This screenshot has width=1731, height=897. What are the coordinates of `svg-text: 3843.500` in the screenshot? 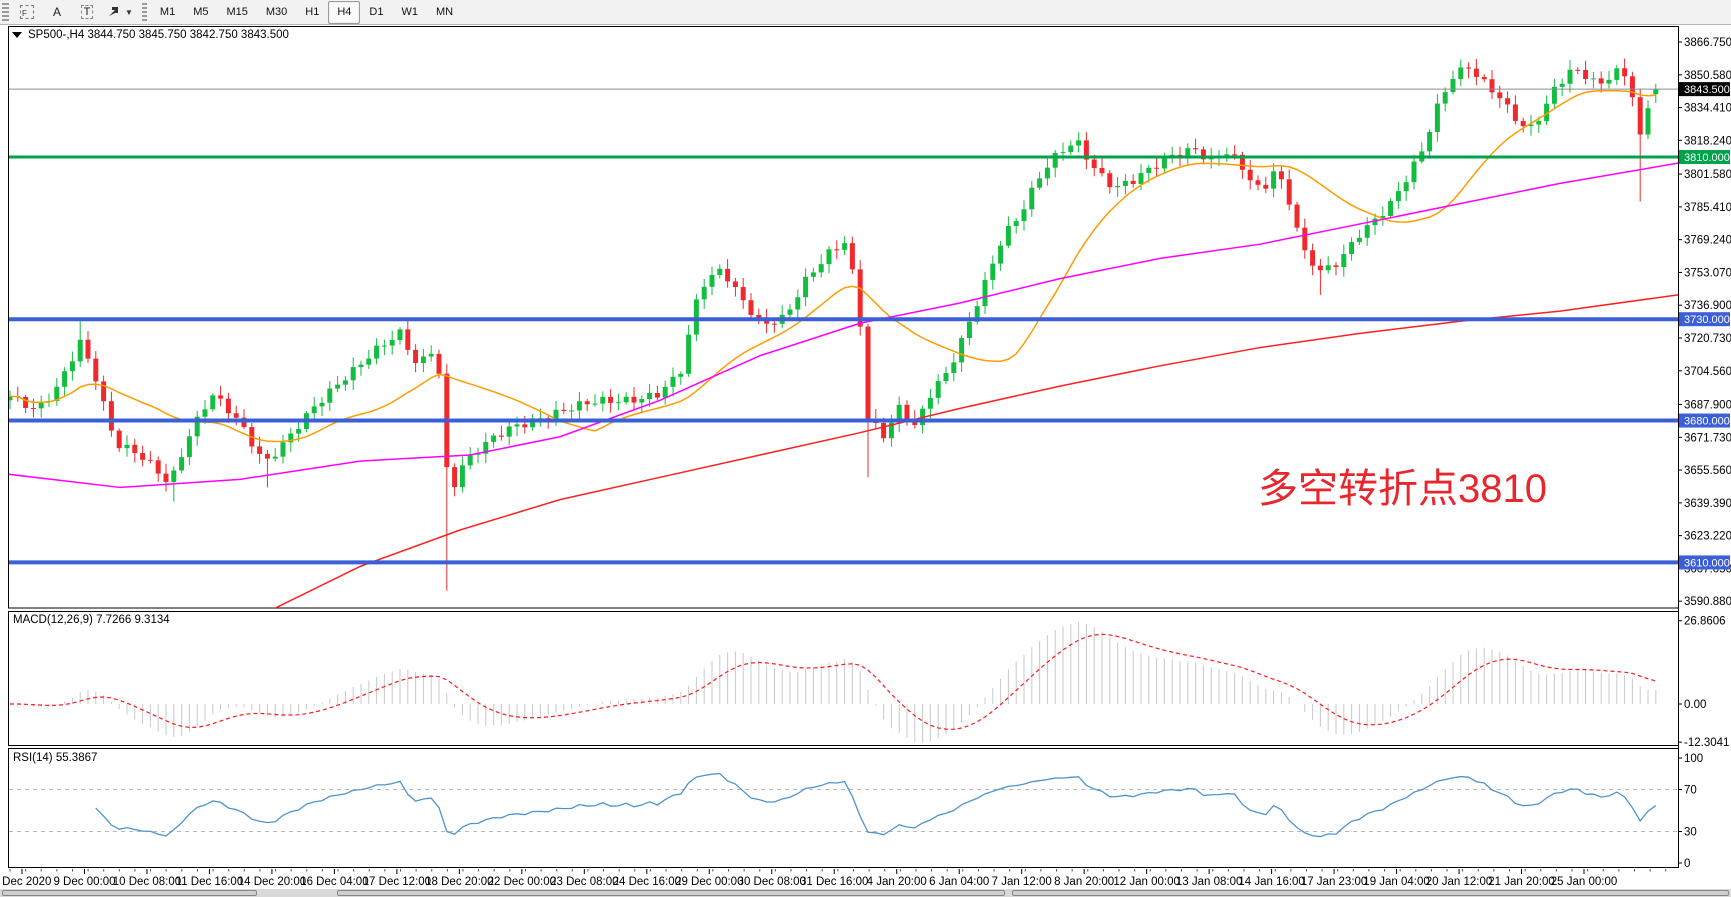 It's located at (1707, 90).